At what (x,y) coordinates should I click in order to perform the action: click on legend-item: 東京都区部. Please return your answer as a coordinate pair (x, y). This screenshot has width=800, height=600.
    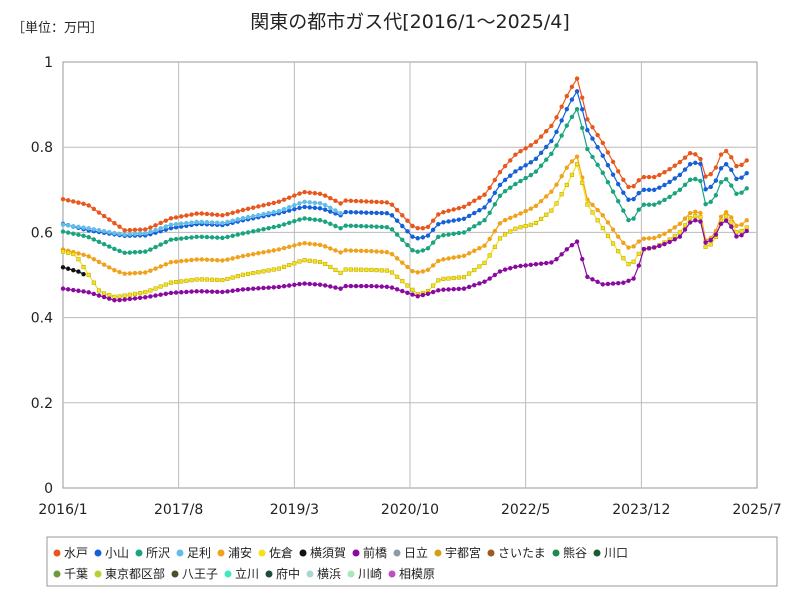
    Looking at the image, I should click on (130, 573).